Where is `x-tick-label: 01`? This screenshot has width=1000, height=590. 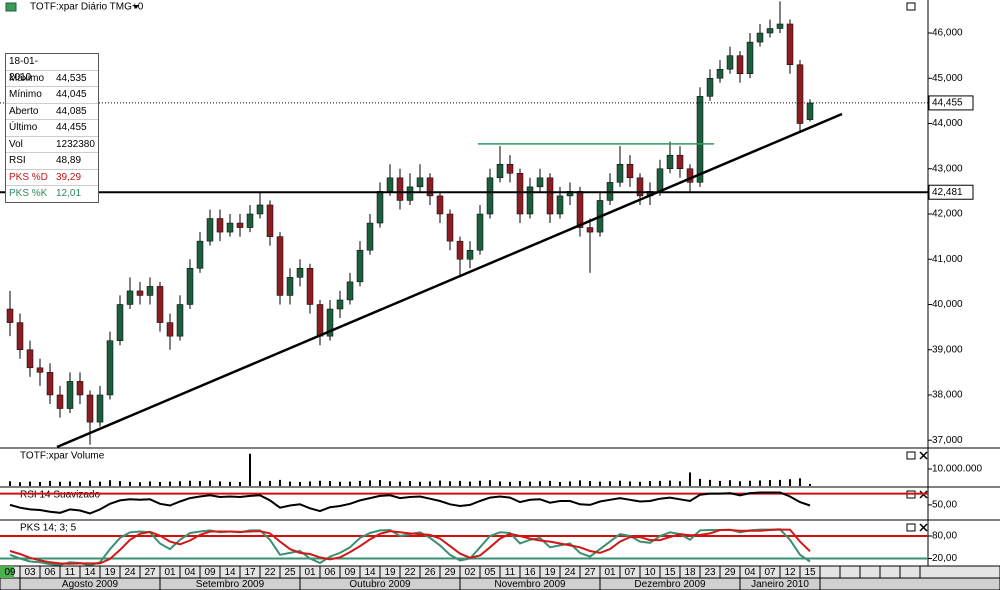
x-tick-label: 01 is located at coordinates (610, 572).